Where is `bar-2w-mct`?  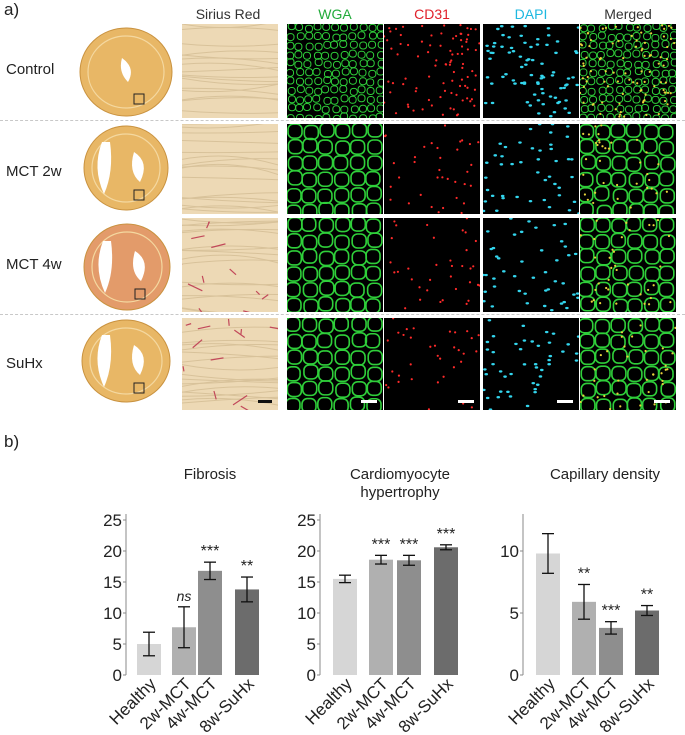
bar-2w-mct is located at coordinates (381, 617).